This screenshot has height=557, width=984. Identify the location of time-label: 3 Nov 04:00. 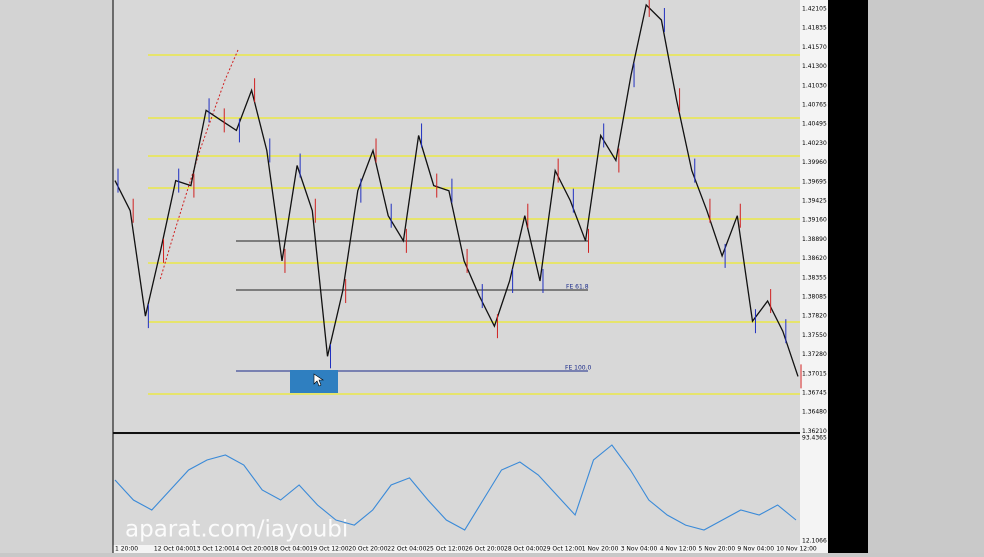
(639, 549).